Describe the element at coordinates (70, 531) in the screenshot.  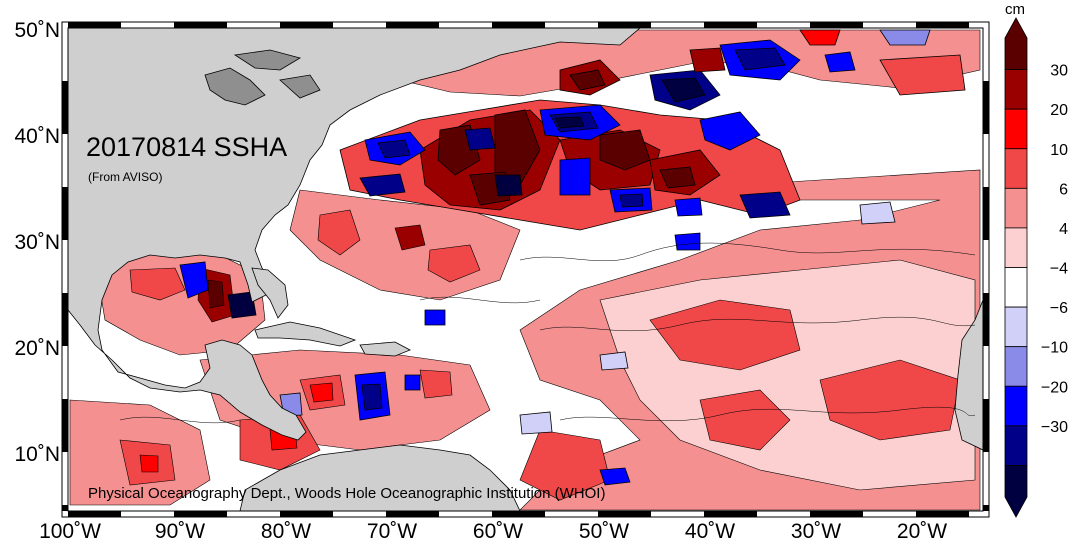
I see `lon-label-100w: 100˚W` at that location.